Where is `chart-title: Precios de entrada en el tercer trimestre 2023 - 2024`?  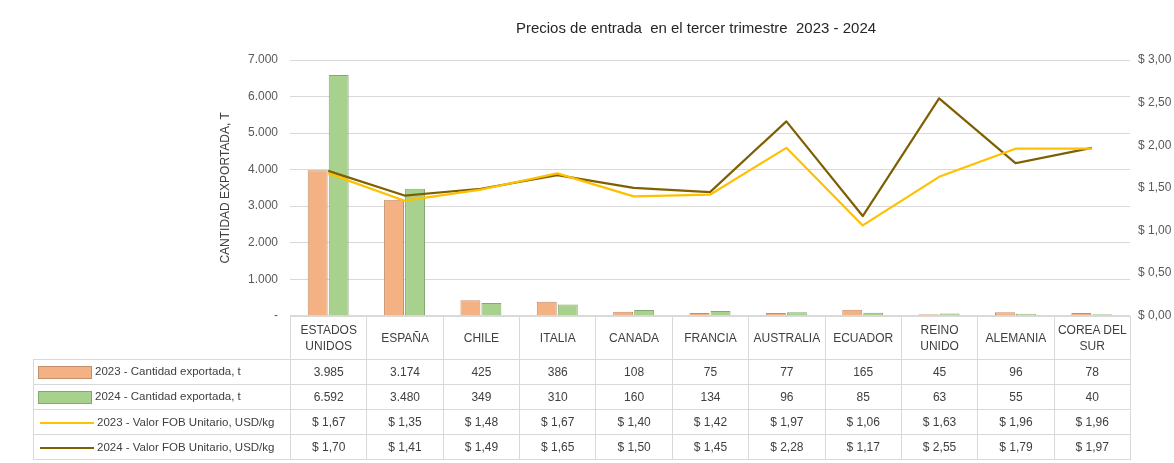 chart-title: Precios de entrada en el tercer trimestre 2023 - 2024 is located at coordinates (696, 28).